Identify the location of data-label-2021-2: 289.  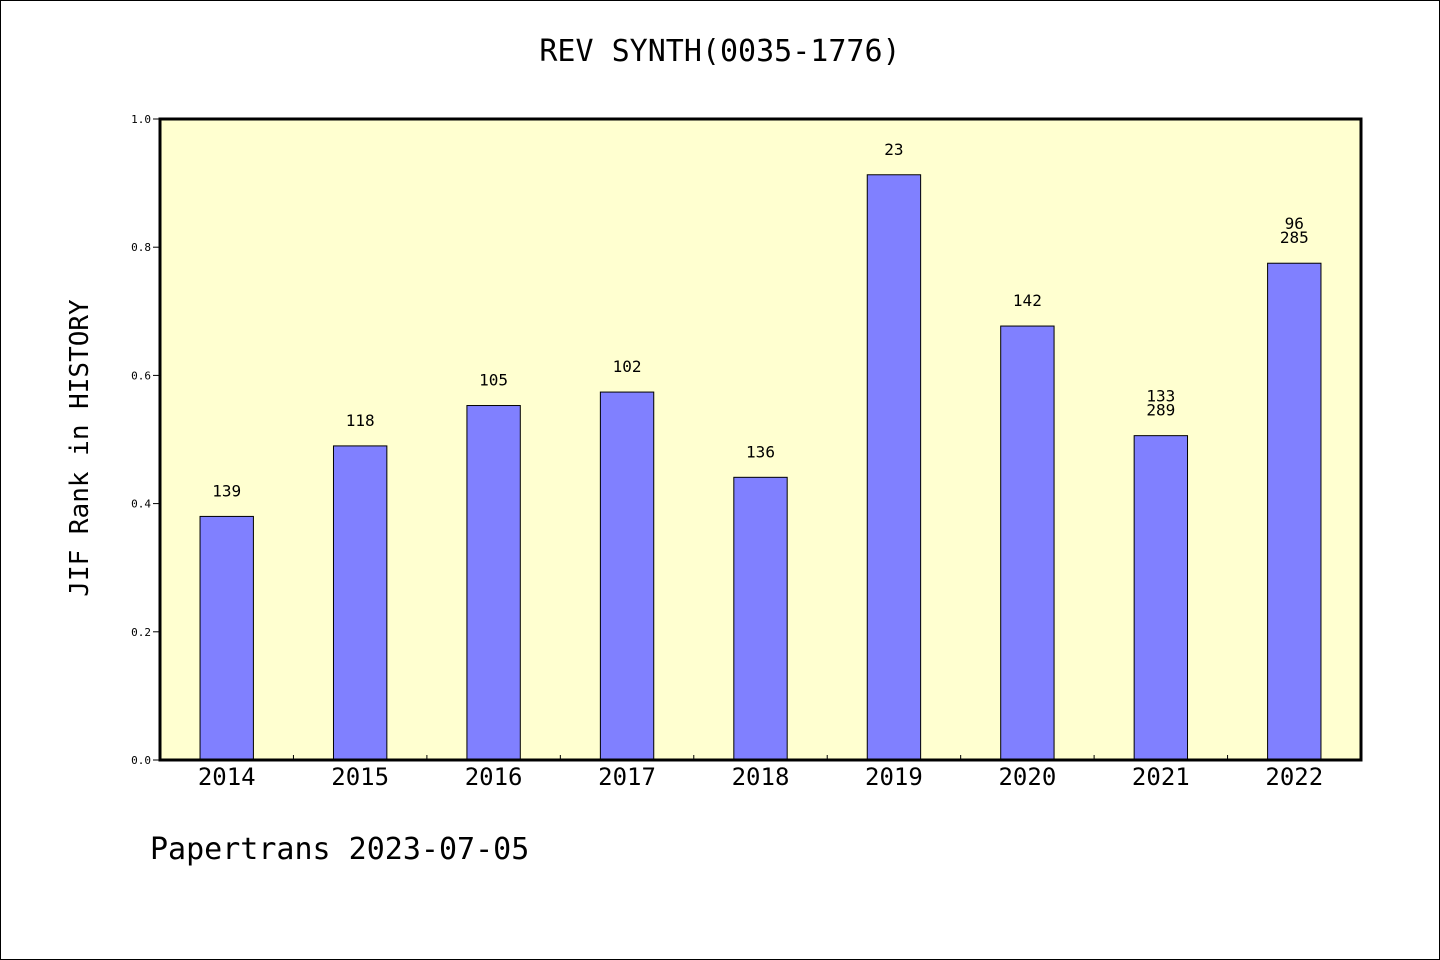
(1160, 410).